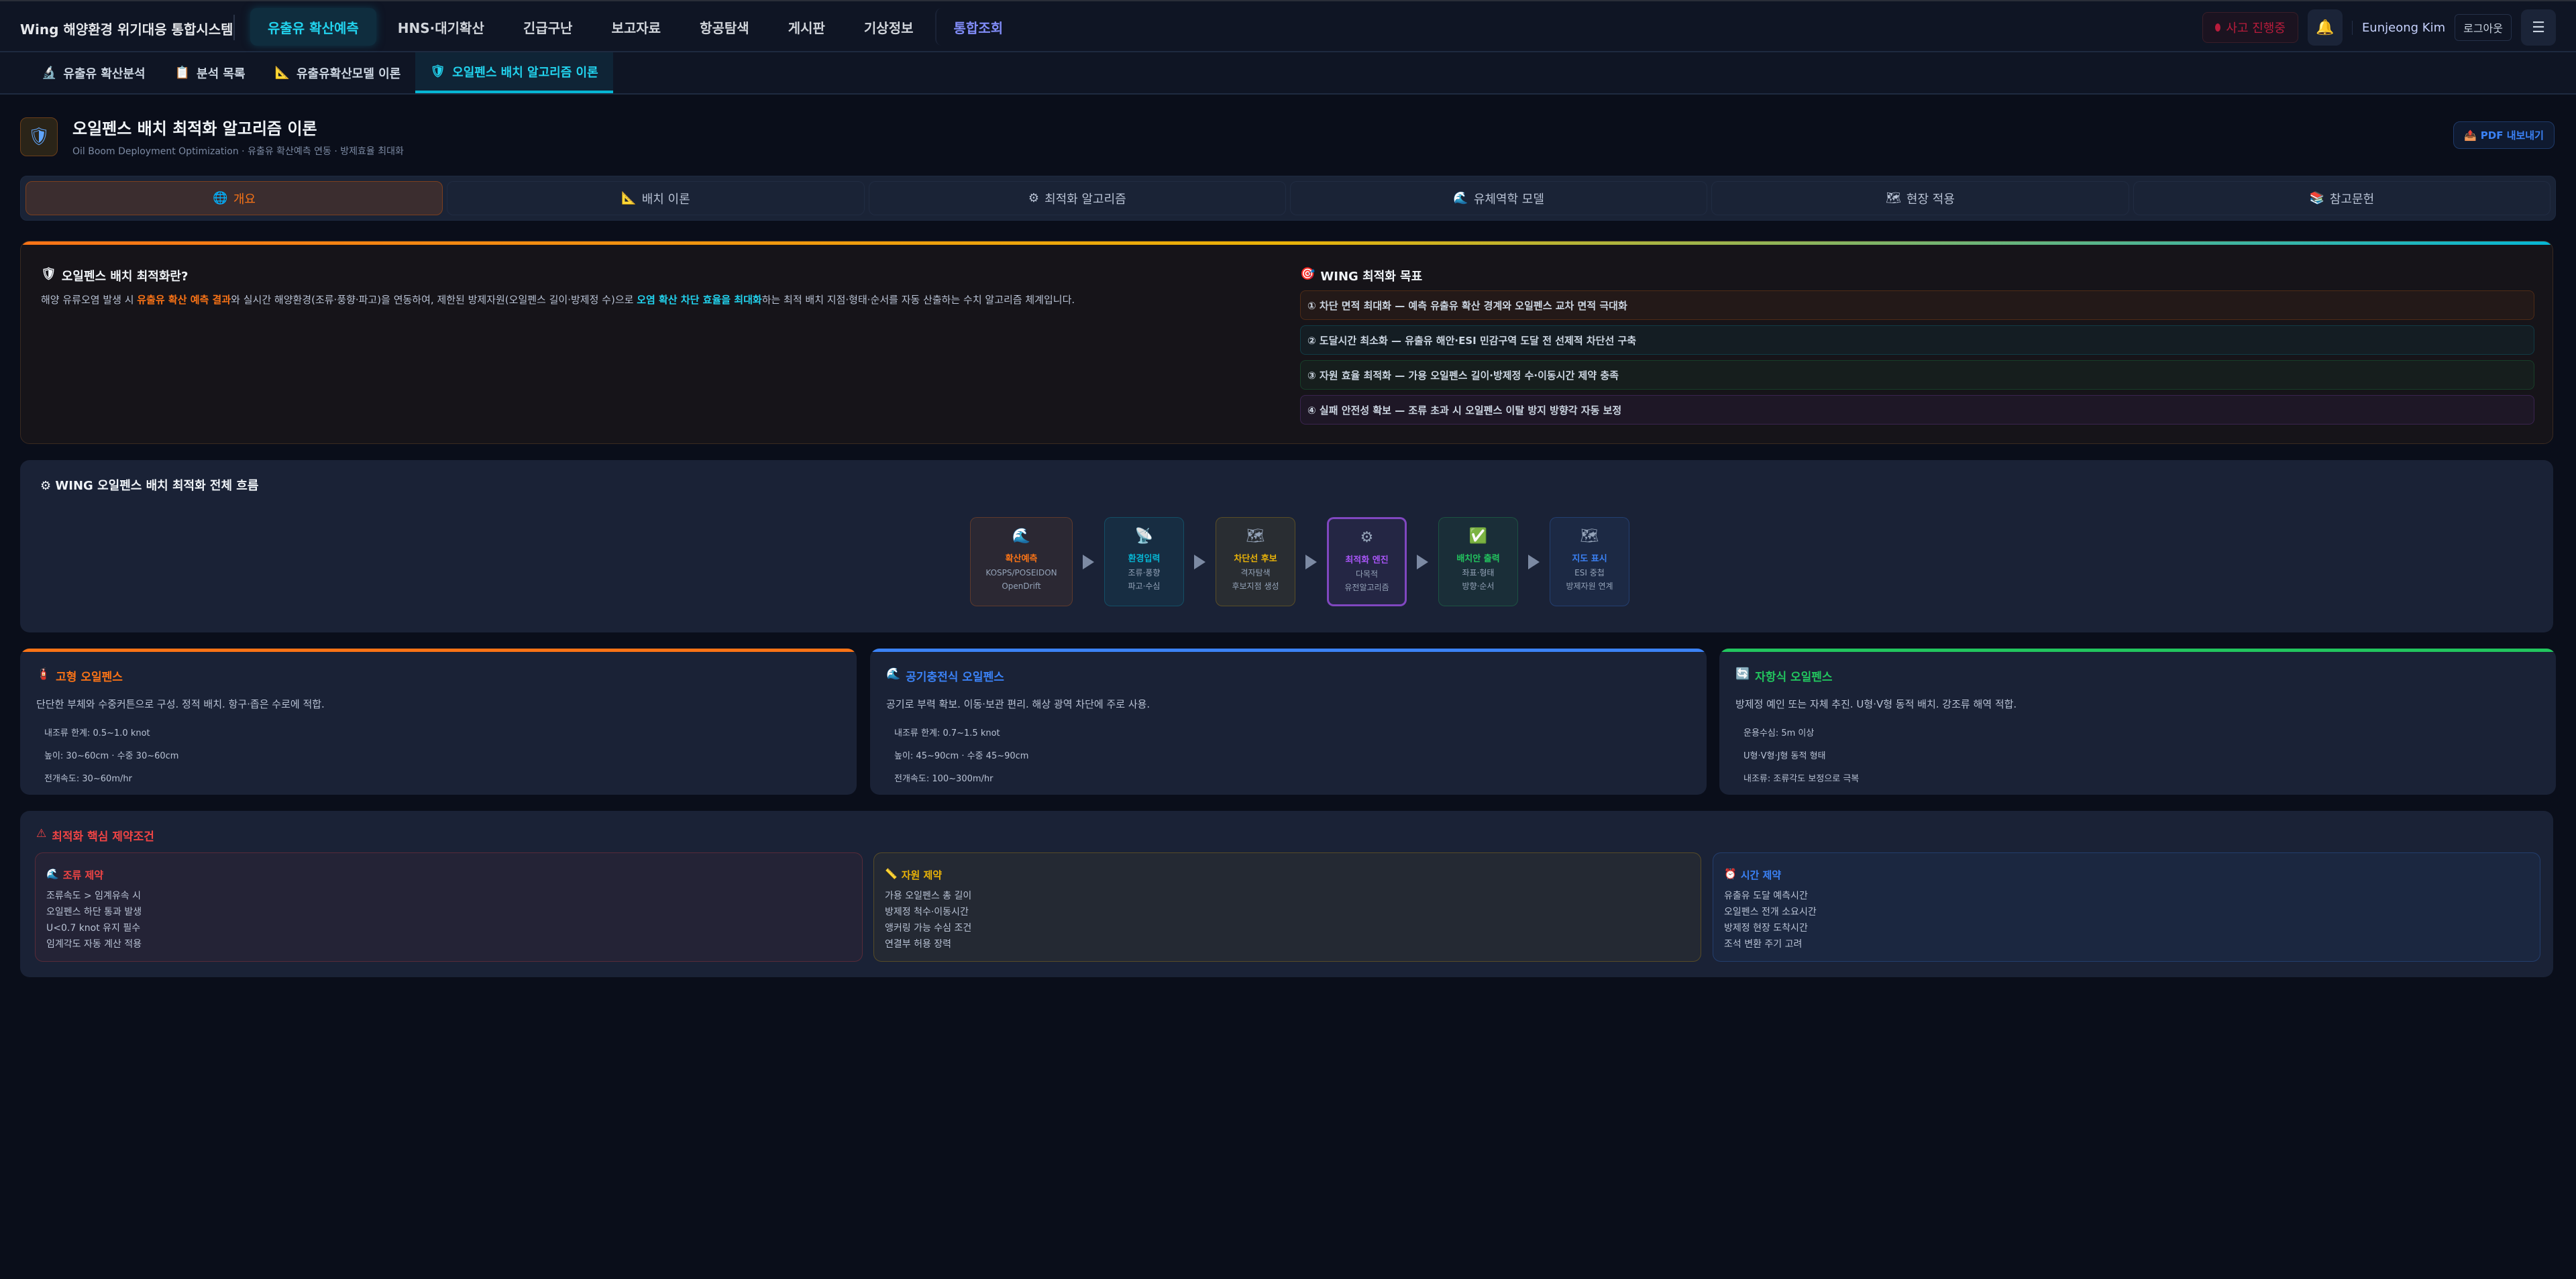  Describe the element at coordinates (348, 73) in the screenshot. I see `subnav-label: 유출유확산모델 이론` at that location.